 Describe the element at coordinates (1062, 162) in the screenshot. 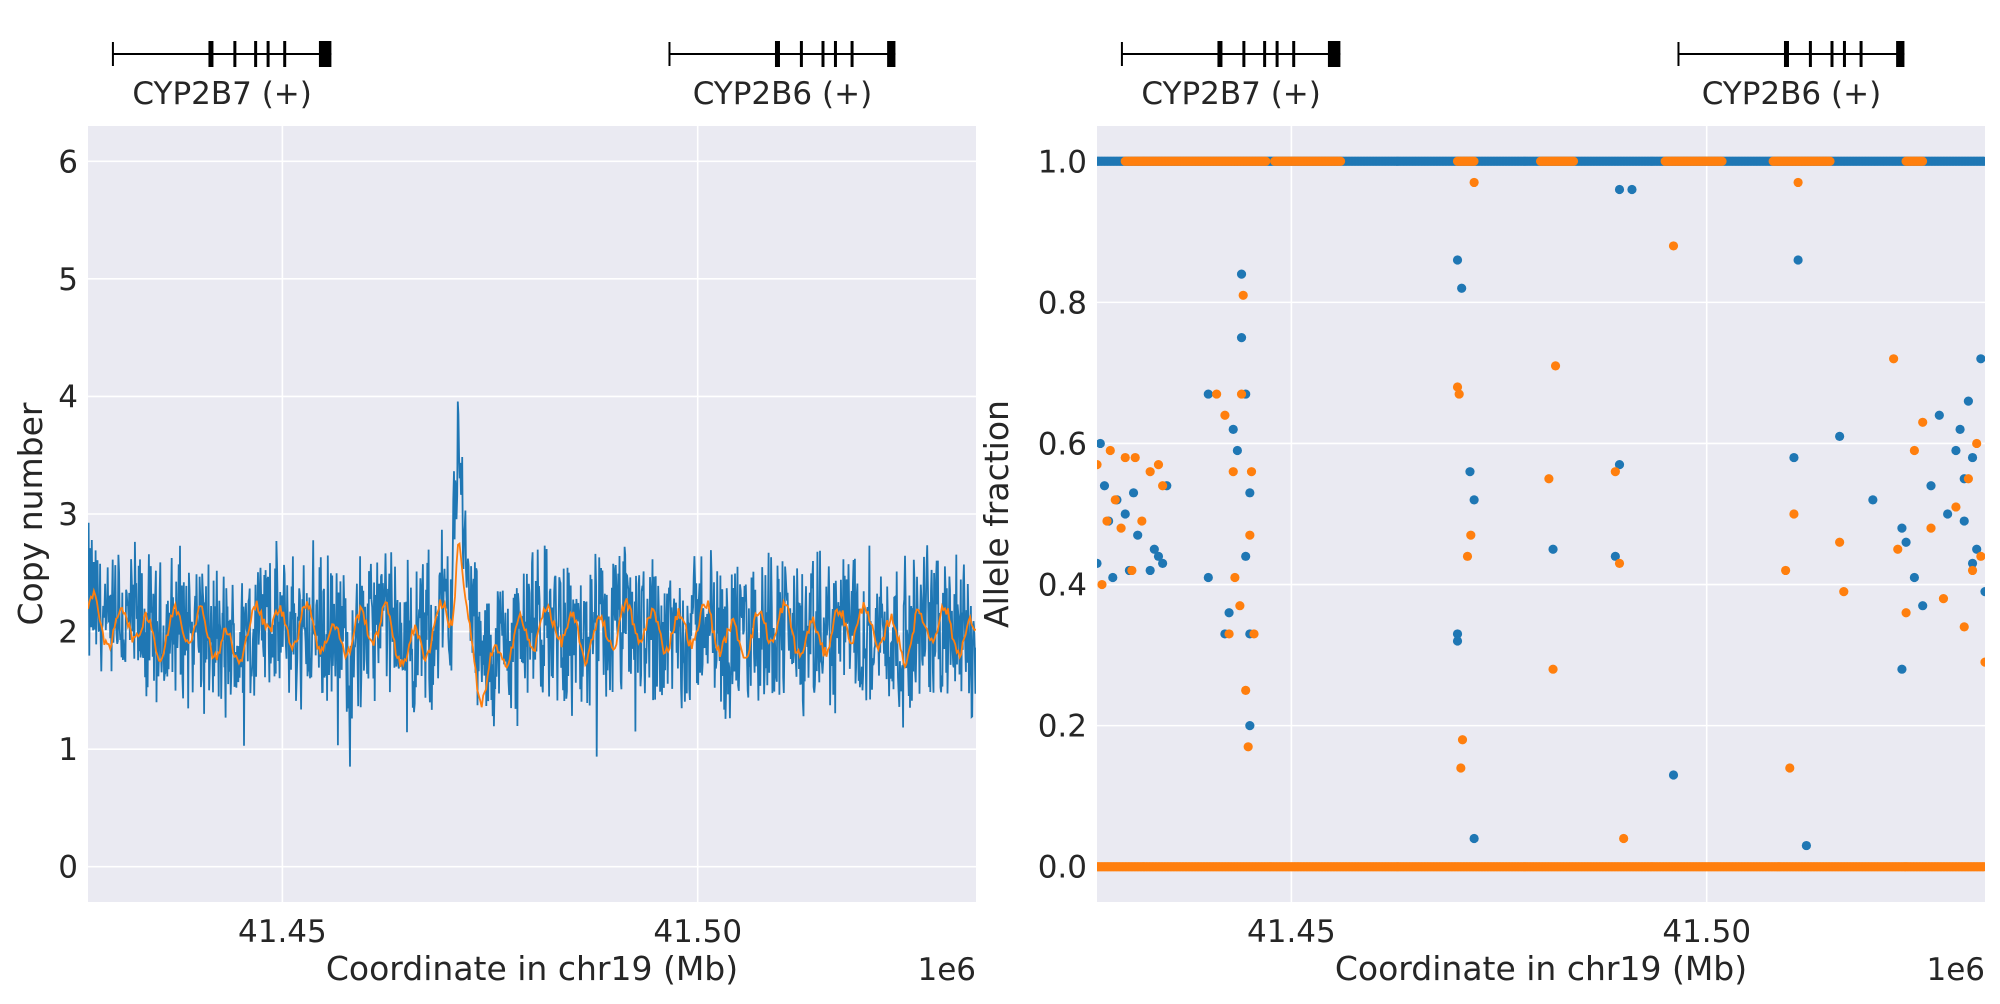

I see `y-tick-label: 1.0` at that location.